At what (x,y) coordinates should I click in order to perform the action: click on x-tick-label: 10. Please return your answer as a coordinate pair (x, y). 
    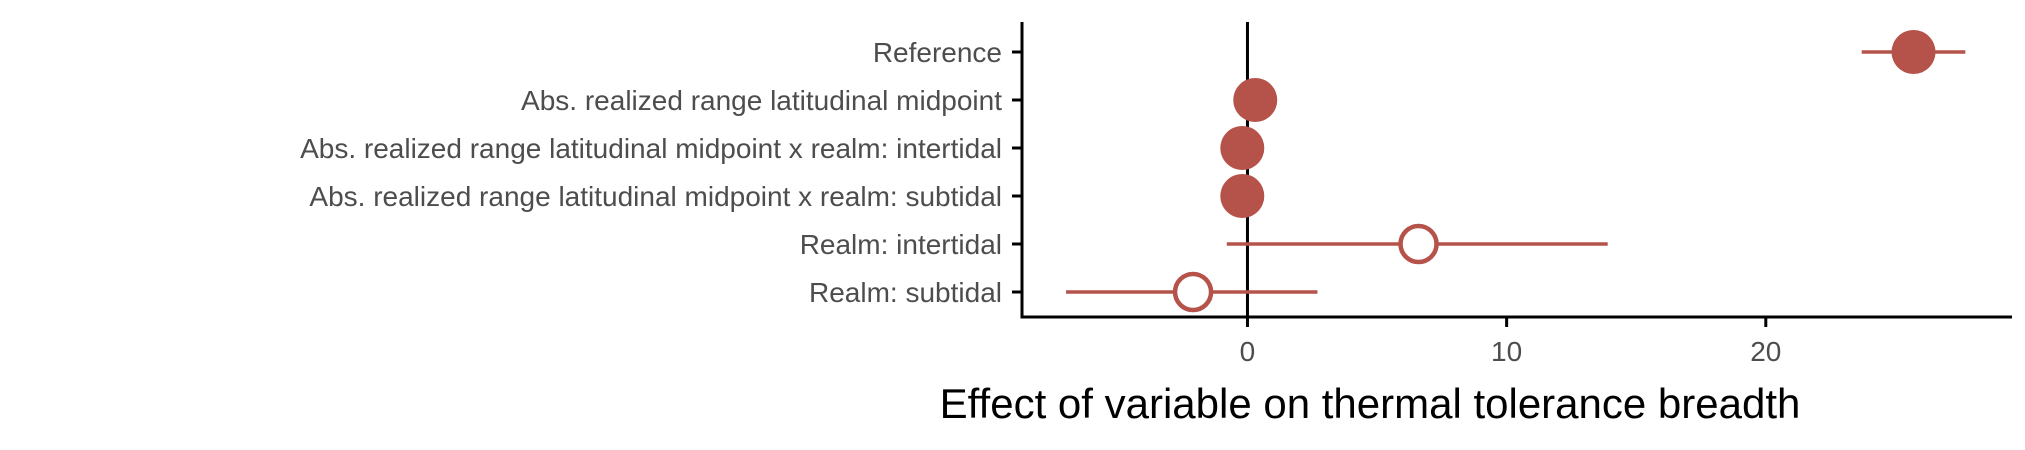
    Looking at the image, I should click on (1506, 351).